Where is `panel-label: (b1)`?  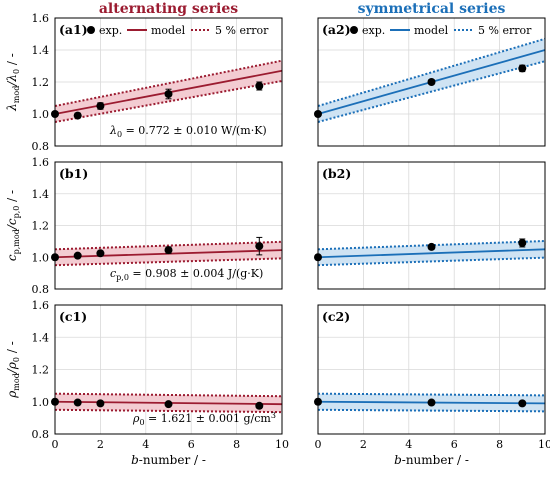 panel-label: (b1) is located at coordinates (73, 173).